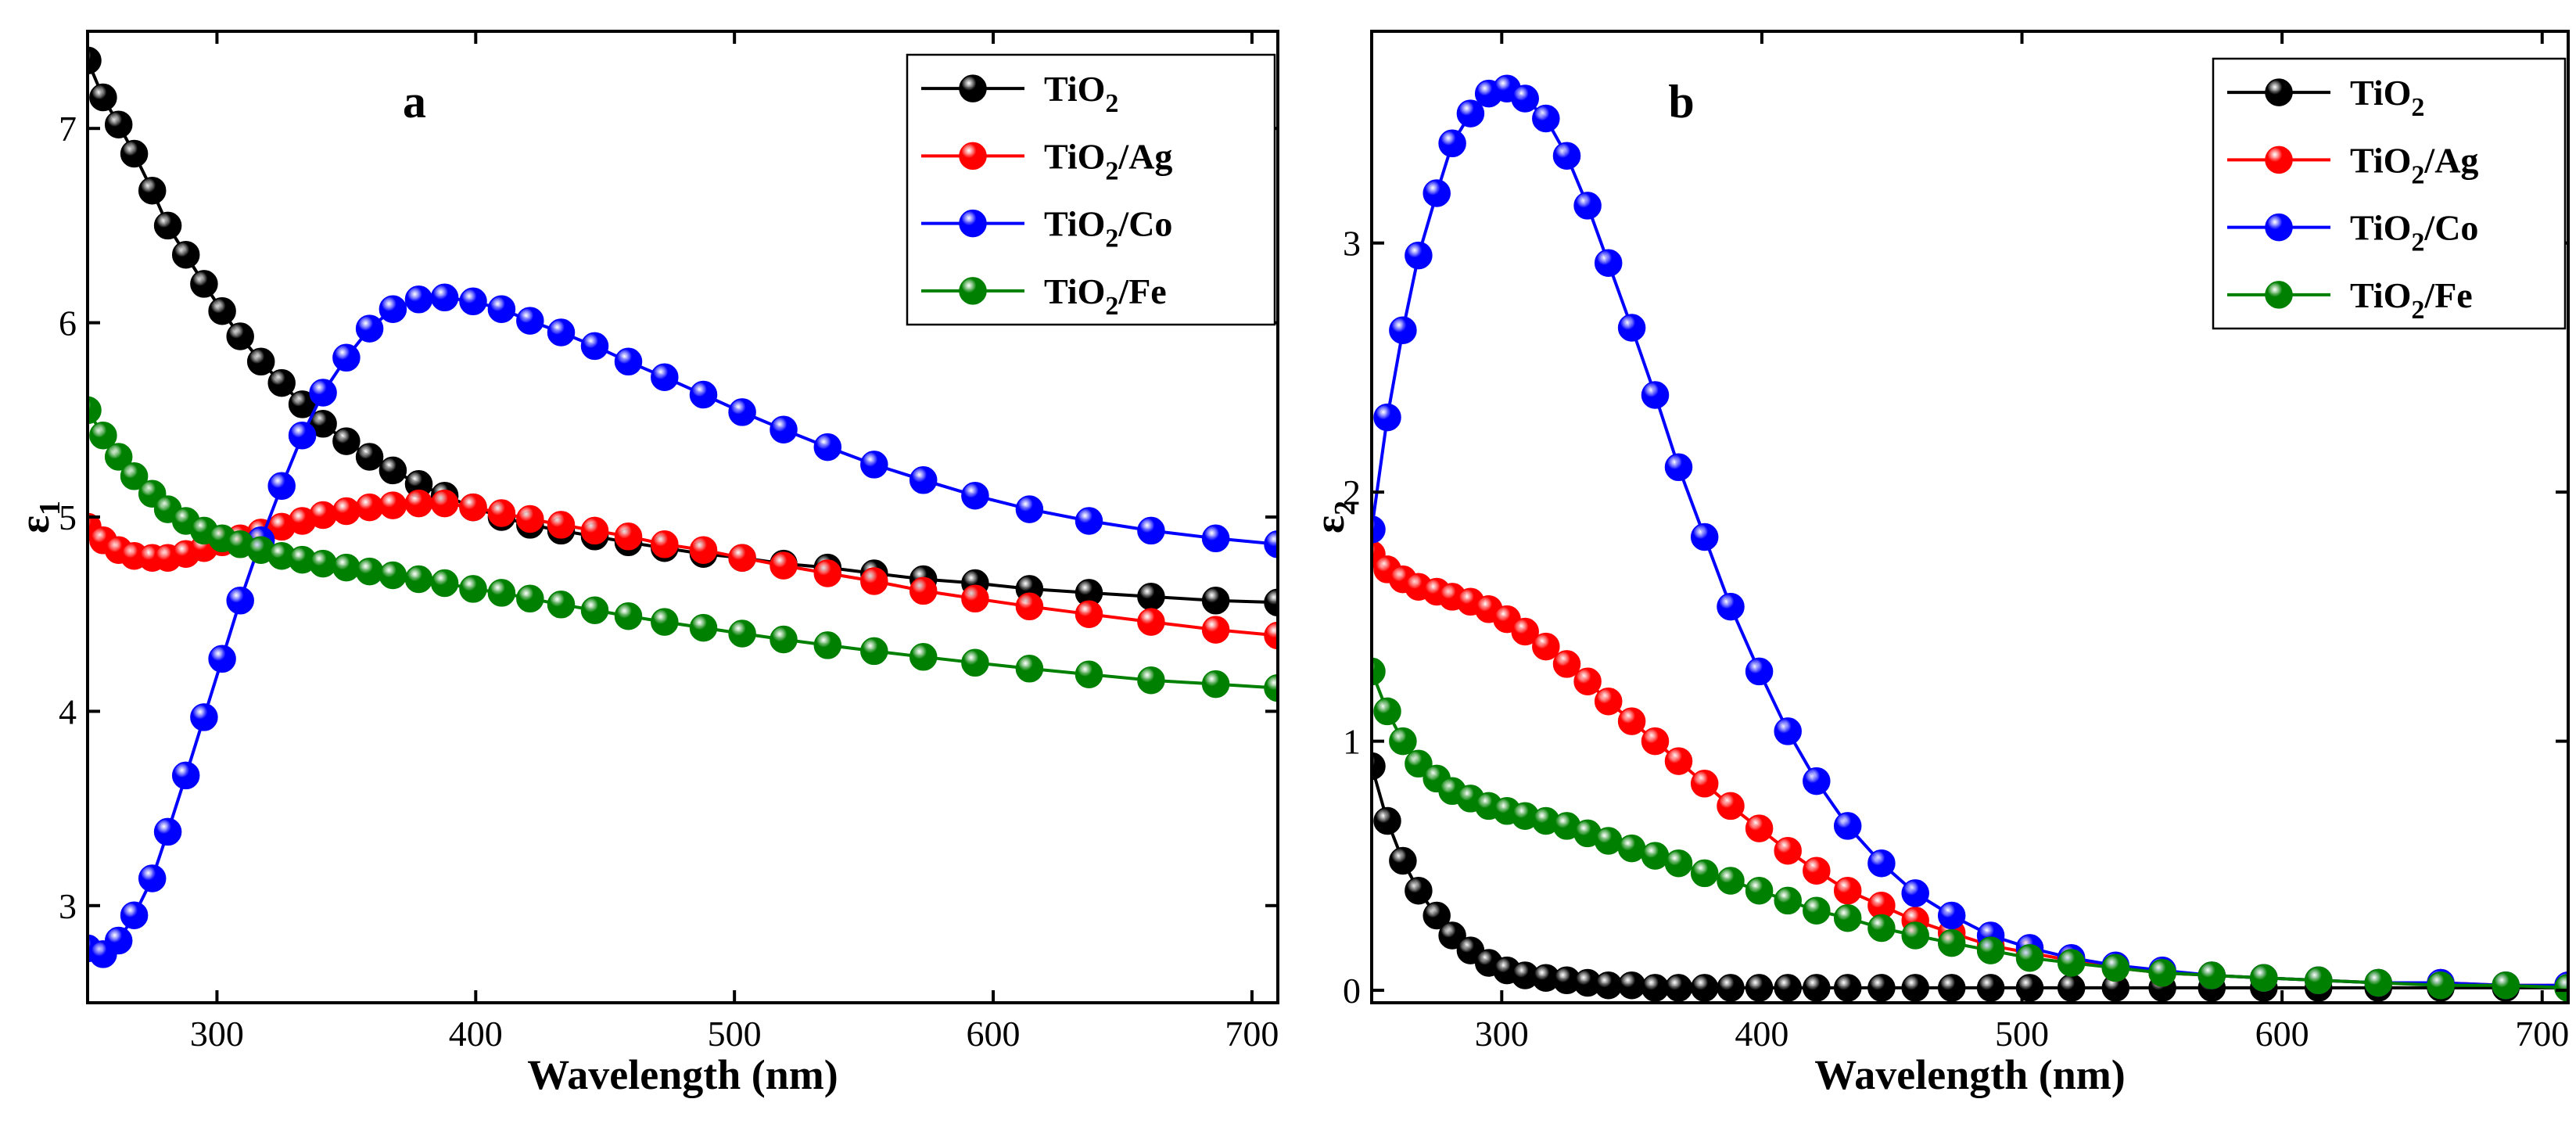  What do you see at coordinates (476, 1034) in the screenshot?
I see `panel-a-x-tick-label-400: 400` at bounding box center [476, 1034].